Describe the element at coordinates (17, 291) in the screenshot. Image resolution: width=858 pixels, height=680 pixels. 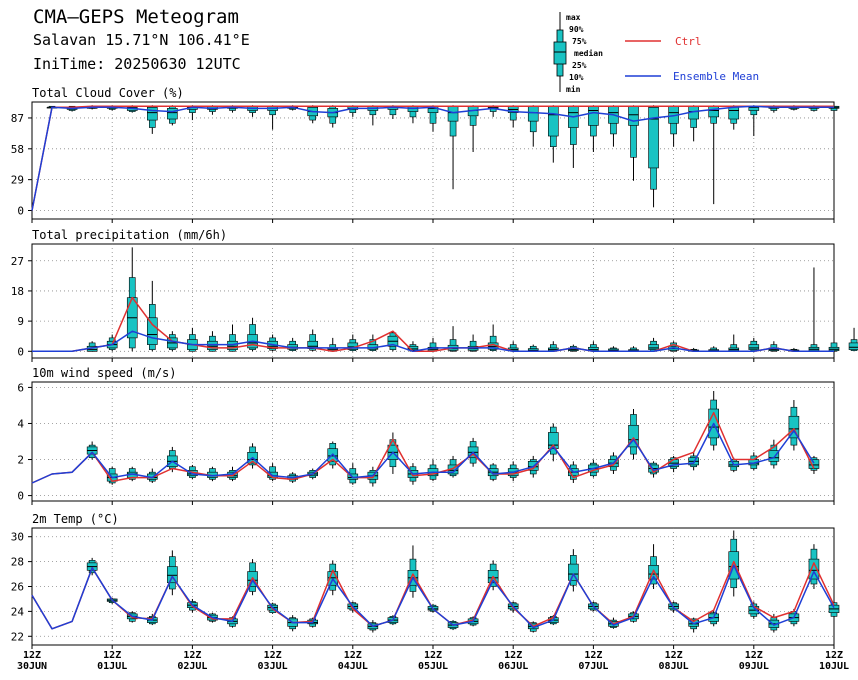
I see `y-tick-label: 18` at that location.